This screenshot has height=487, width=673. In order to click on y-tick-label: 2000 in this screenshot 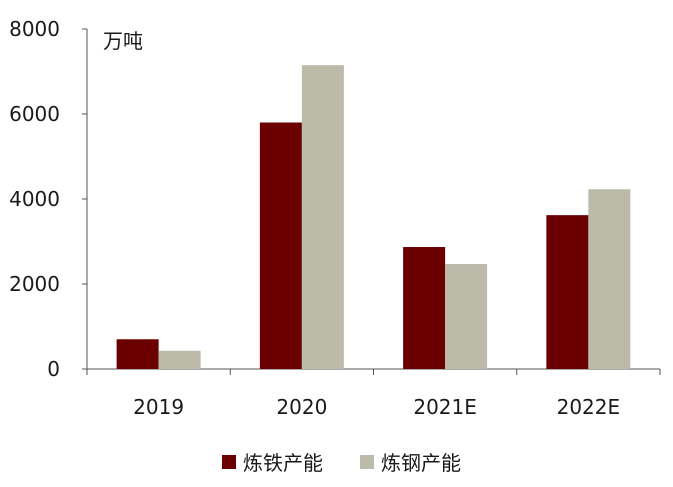, I will do `click(34, 284)`.